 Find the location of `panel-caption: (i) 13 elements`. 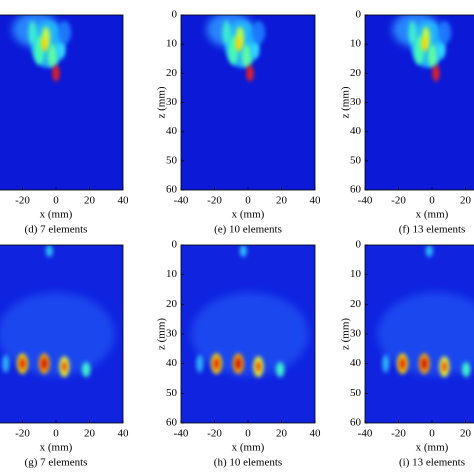

panel-caption: (i) 13 elements is located at coordinates (432, 463).